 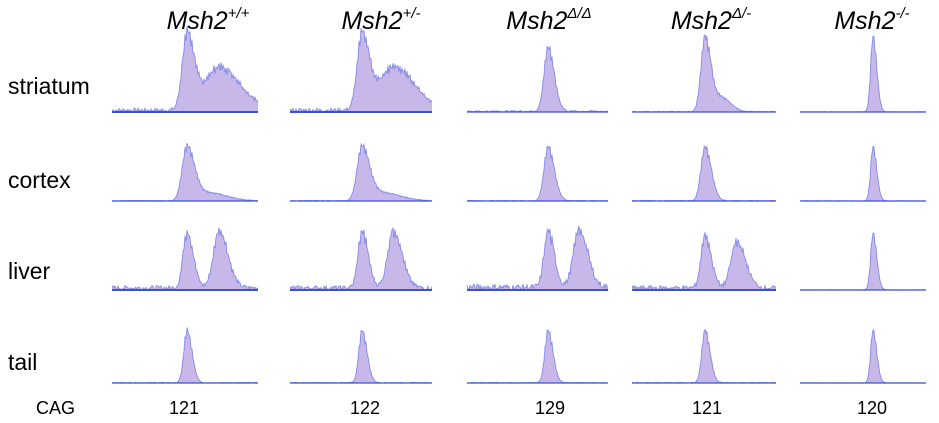 What do you see at coordinates (23, 362) in the screenshot?
I see `tissue-label-tail: tail` at bounding box center [23, 362].